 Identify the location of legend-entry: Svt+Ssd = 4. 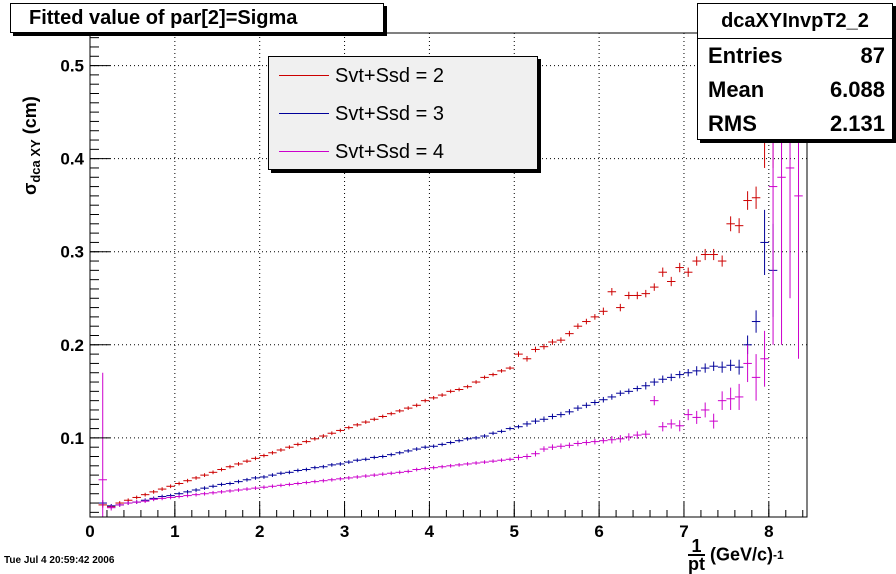
(403, 152).